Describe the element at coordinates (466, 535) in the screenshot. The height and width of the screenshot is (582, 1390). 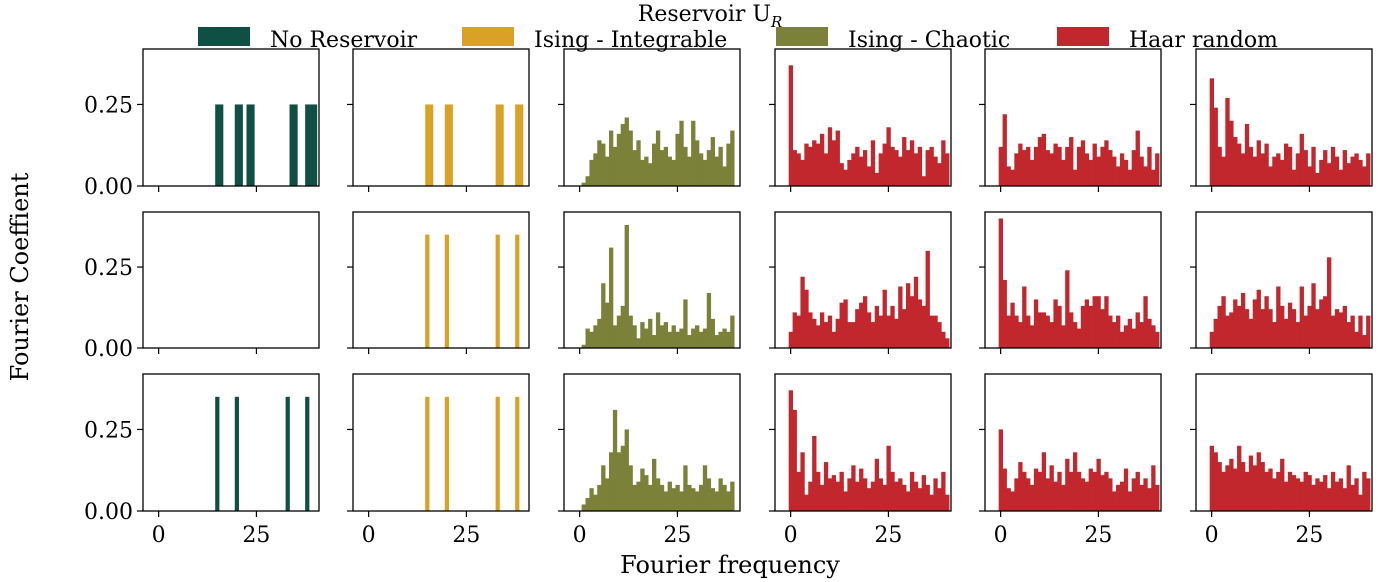
I see `x-tick-label: 25` at that location.